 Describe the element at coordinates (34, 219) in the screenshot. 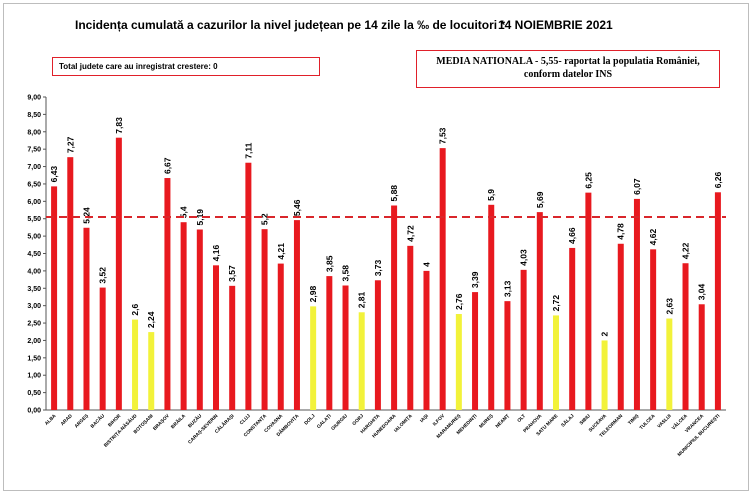

I see `y-tick-label: 5,50` at that location.